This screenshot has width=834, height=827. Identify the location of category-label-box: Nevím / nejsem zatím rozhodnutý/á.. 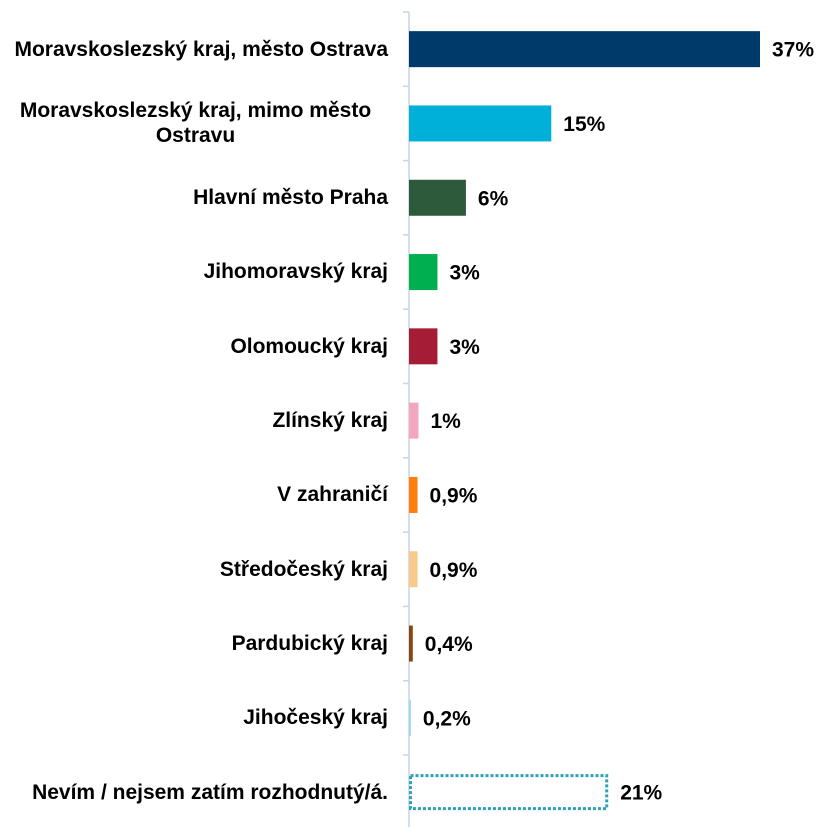
(194, 791).